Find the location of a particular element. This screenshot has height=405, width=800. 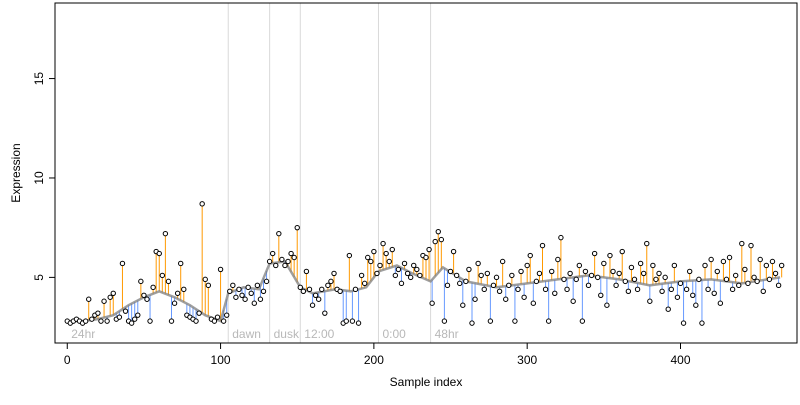

y-tick-label: 5 is located at coordinates (39, 277).